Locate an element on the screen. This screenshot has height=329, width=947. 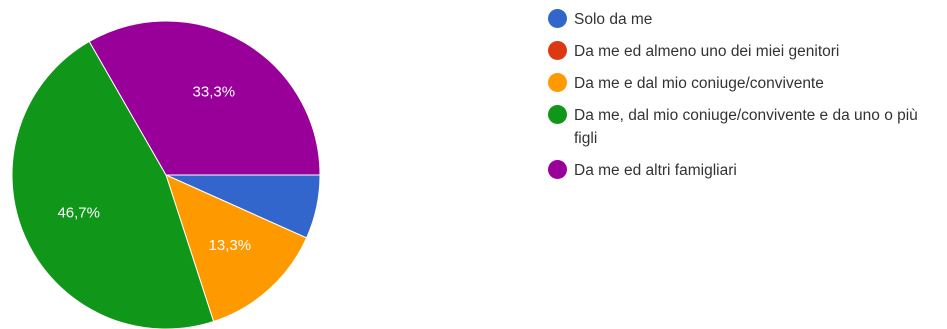
legend-label: Da me e dal mio coniuge/convivente is located at coordinates (699, 83).